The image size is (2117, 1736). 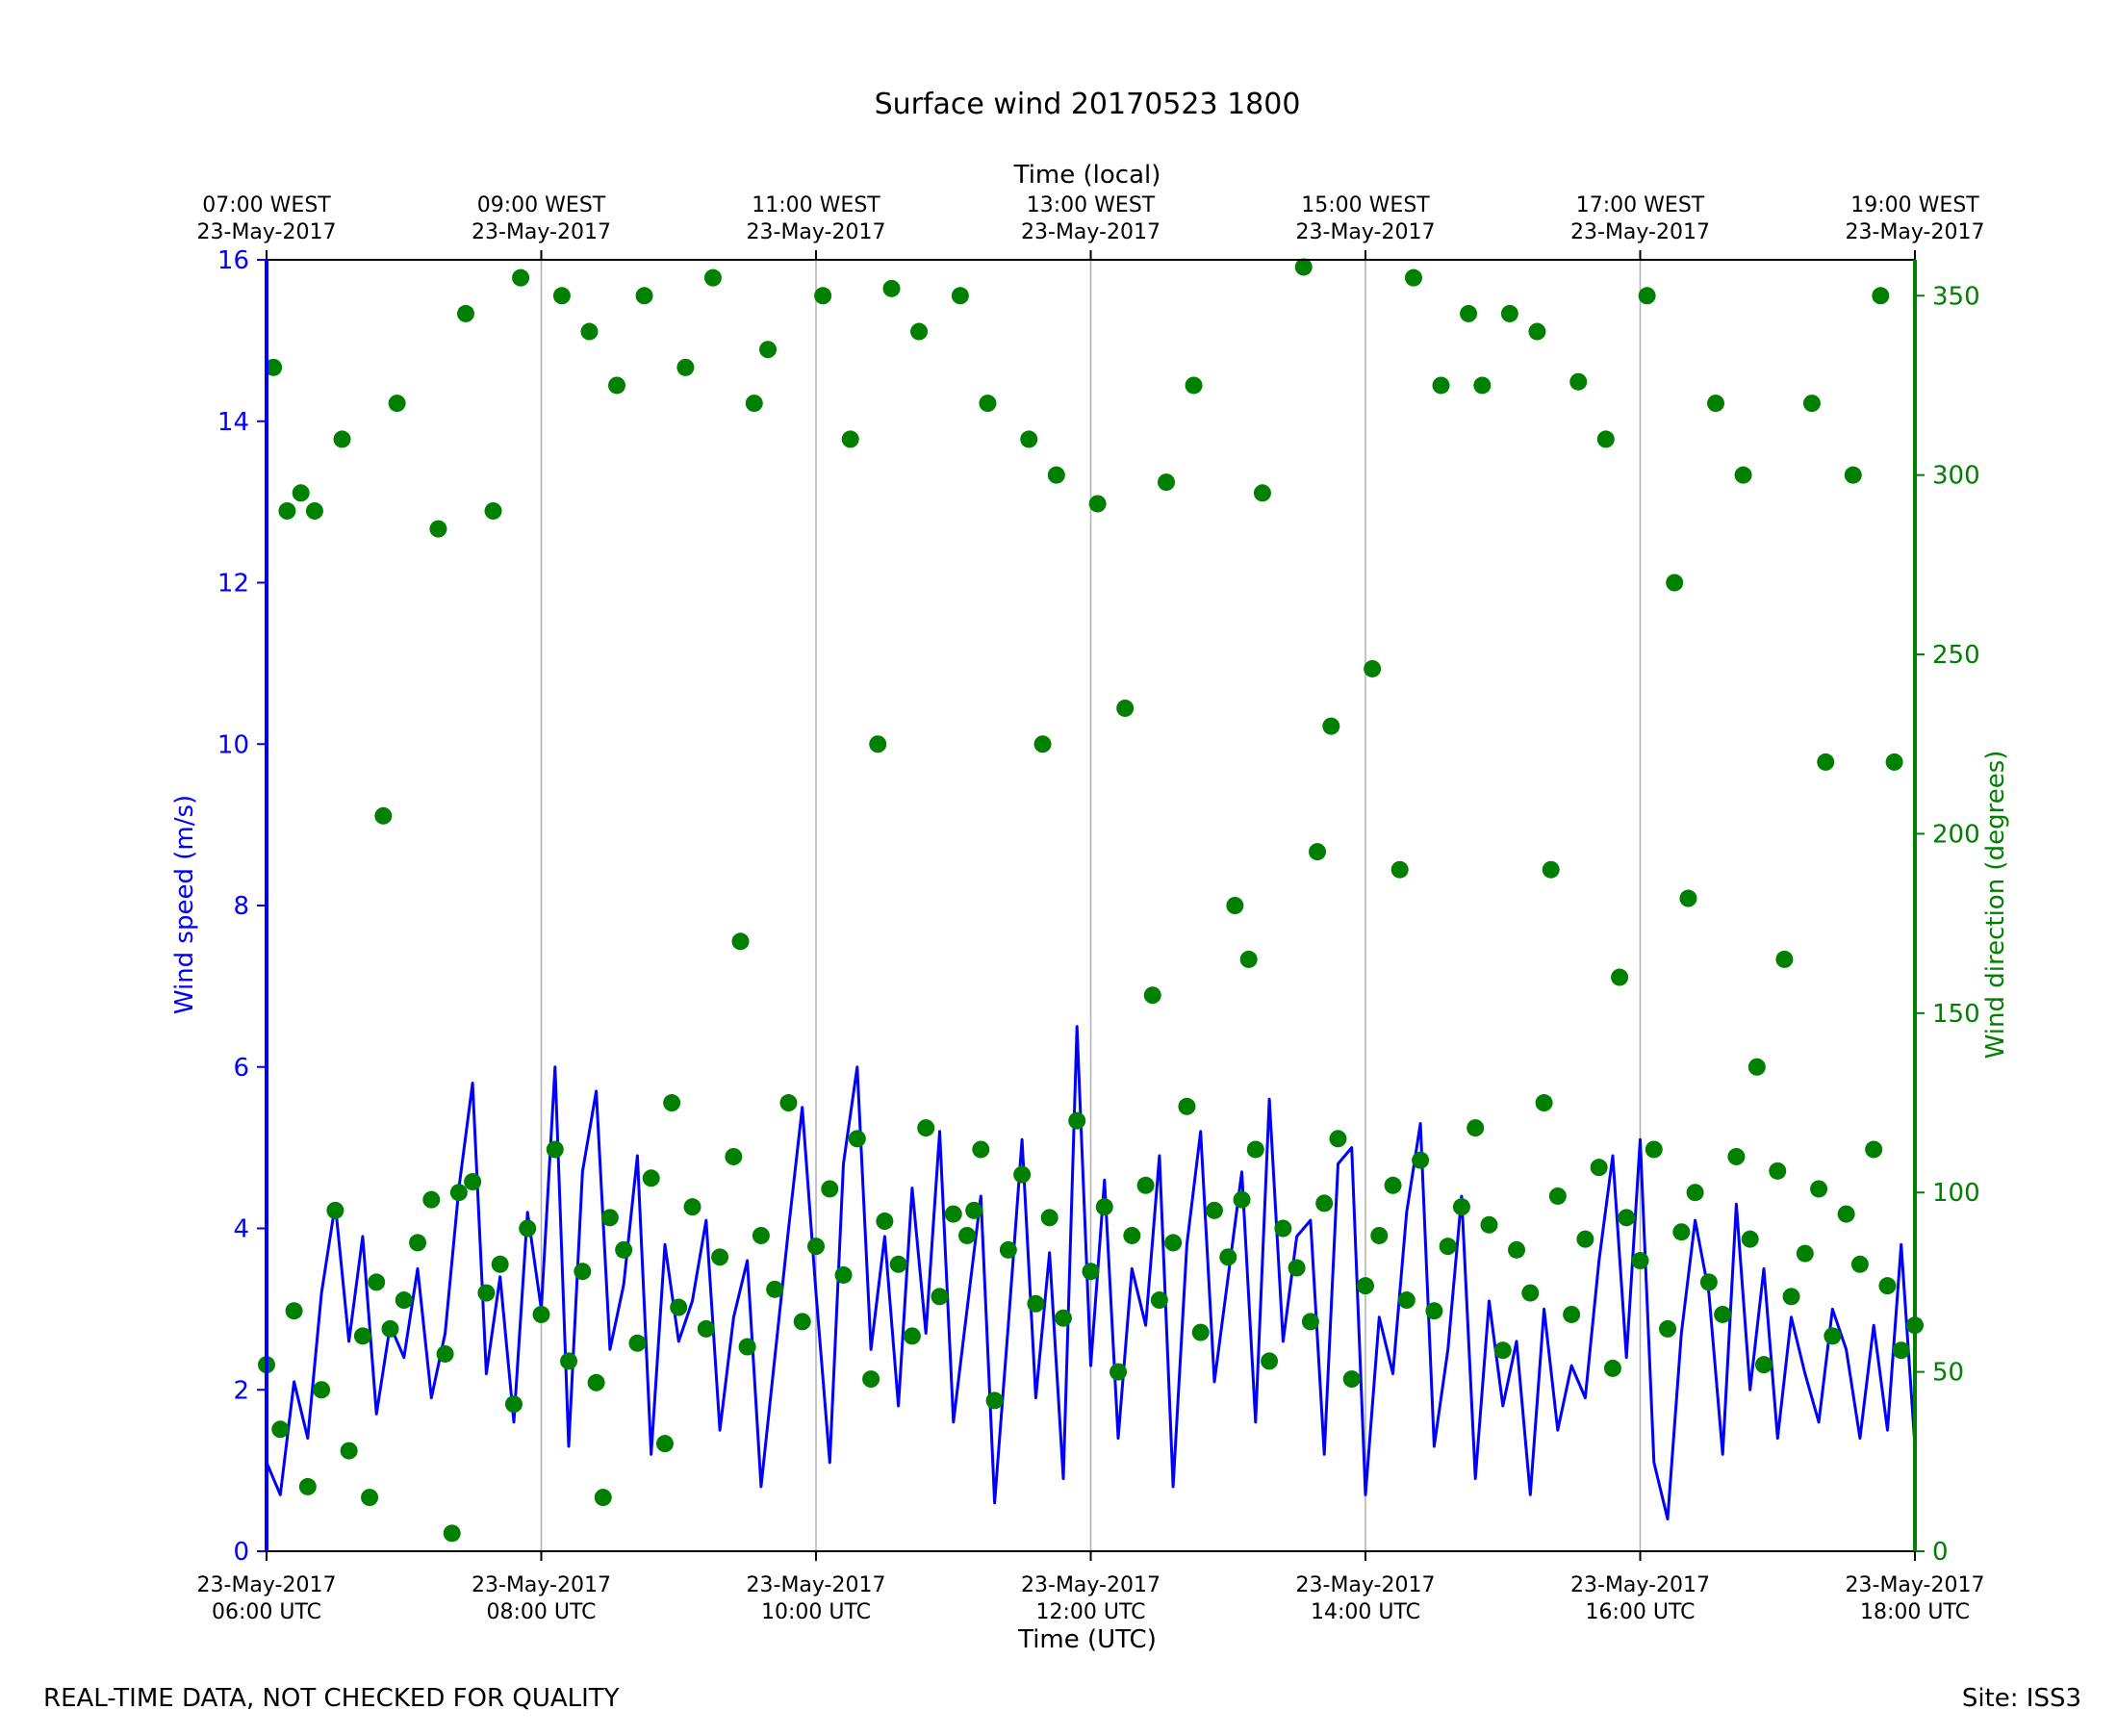 What do you see at coordinates (1914, 205) in the screenshot?
I see `x-top-tick-label-time: 19:00 WEST` at bounding box center [1914, 205].